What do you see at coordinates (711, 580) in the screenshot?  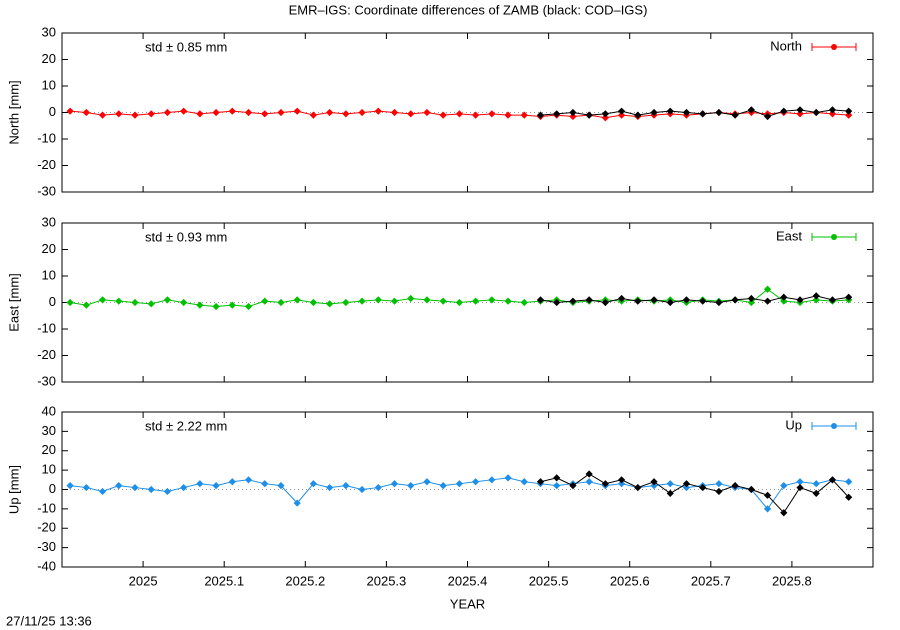 I see `x-tick-label: 2025.7` at bounding box center [711, 580].